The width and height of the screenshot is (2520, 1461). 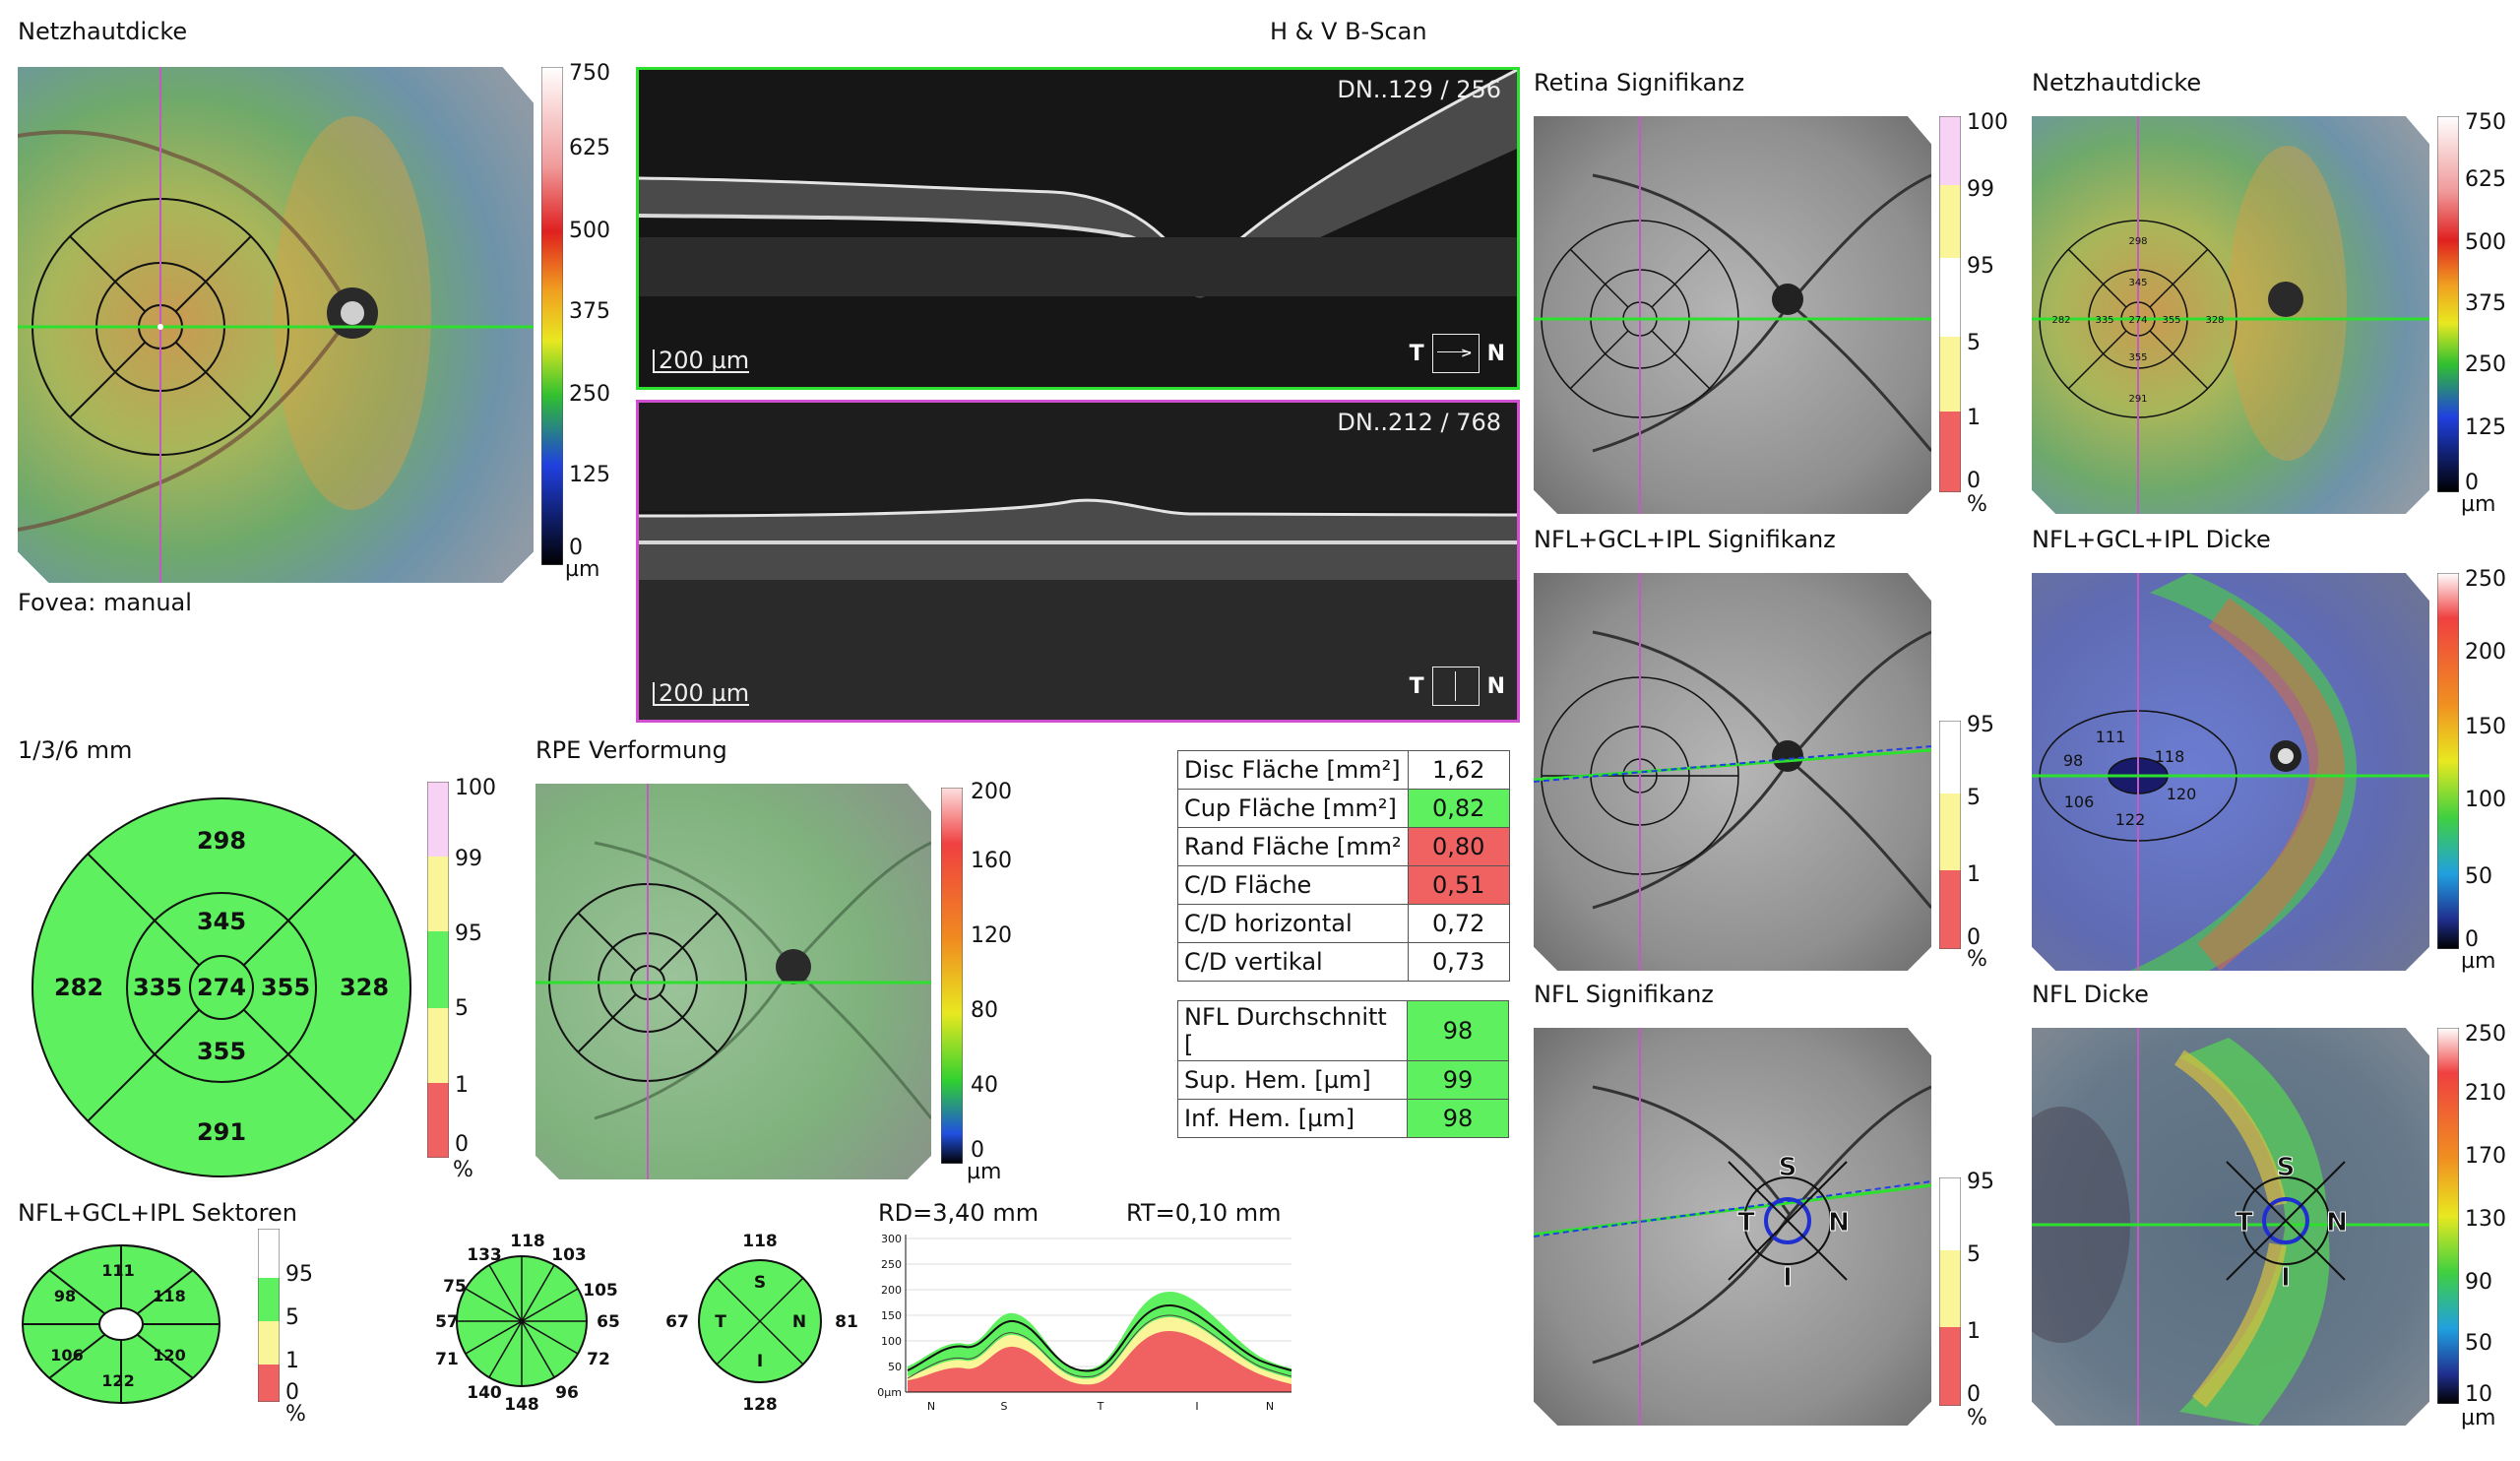 I want to click on table-row: Rand Fläche [mm² 0,80, so click(x=1343, y=846).